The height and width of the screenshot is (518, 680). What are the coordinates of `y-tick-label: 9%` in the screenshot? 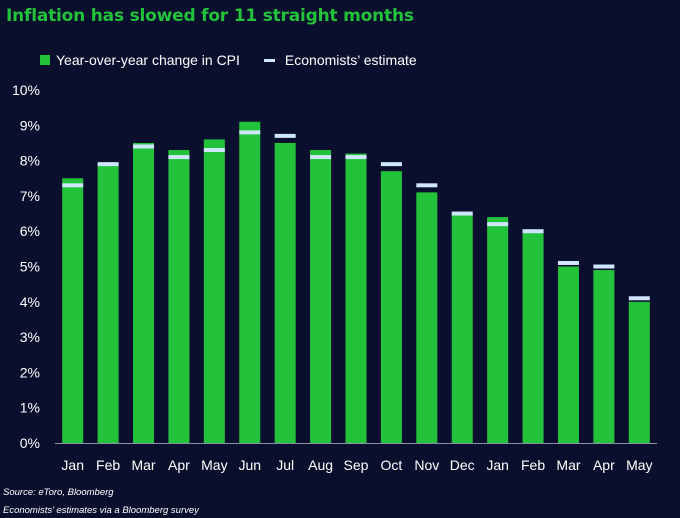 It's located at (30, 125).